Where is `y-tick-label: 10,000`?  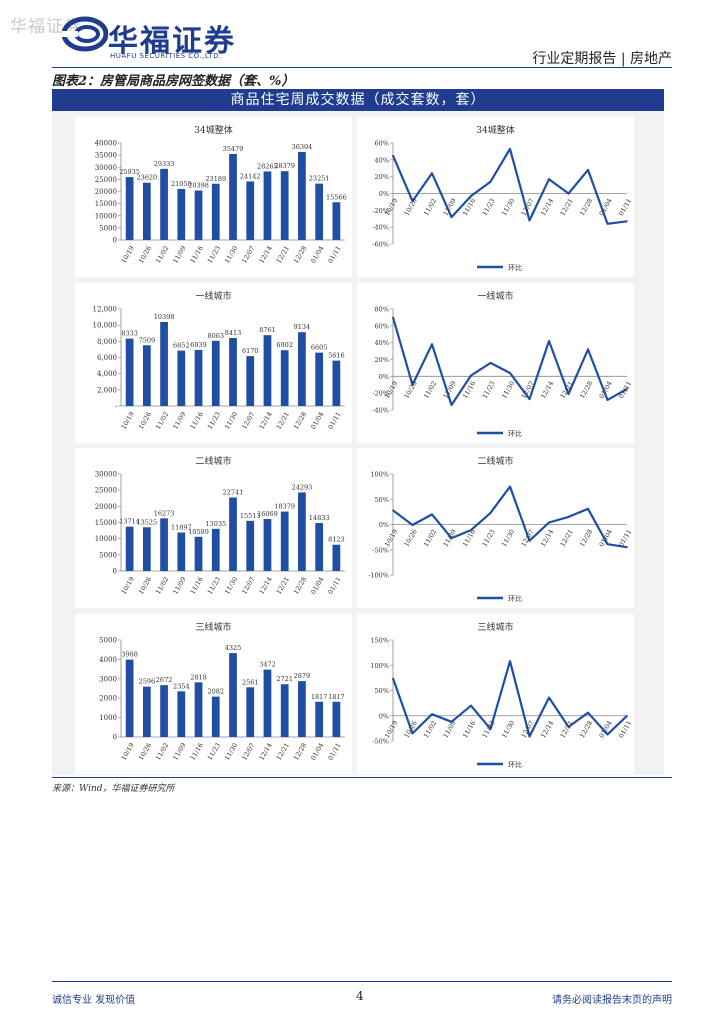 y-tick-label: 10,000 is located at coordinates (105, 326).